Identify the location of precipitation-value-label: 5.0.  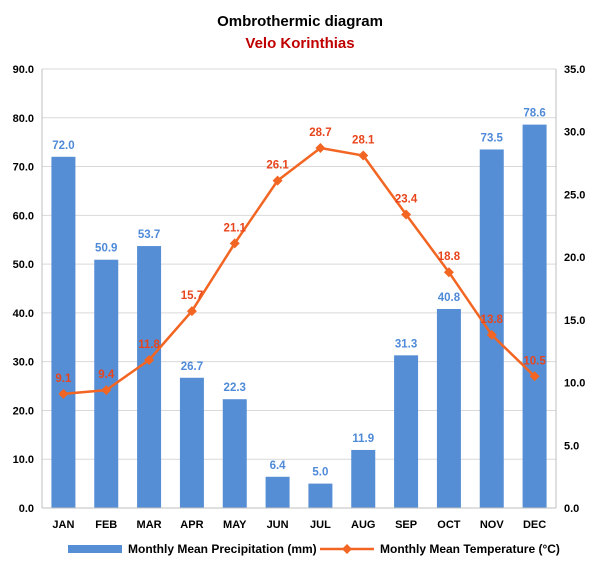
(320, 473).